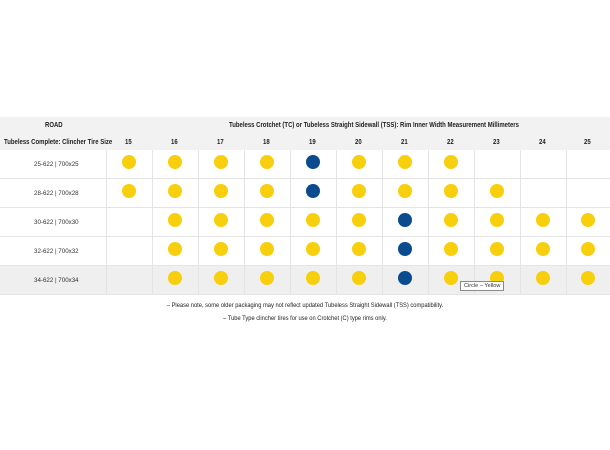  Describe the element at coordinates (58, 141) in the screenshot. I see `size-column-header: Tubeless Complete: Clincher Tire Size` at that location.